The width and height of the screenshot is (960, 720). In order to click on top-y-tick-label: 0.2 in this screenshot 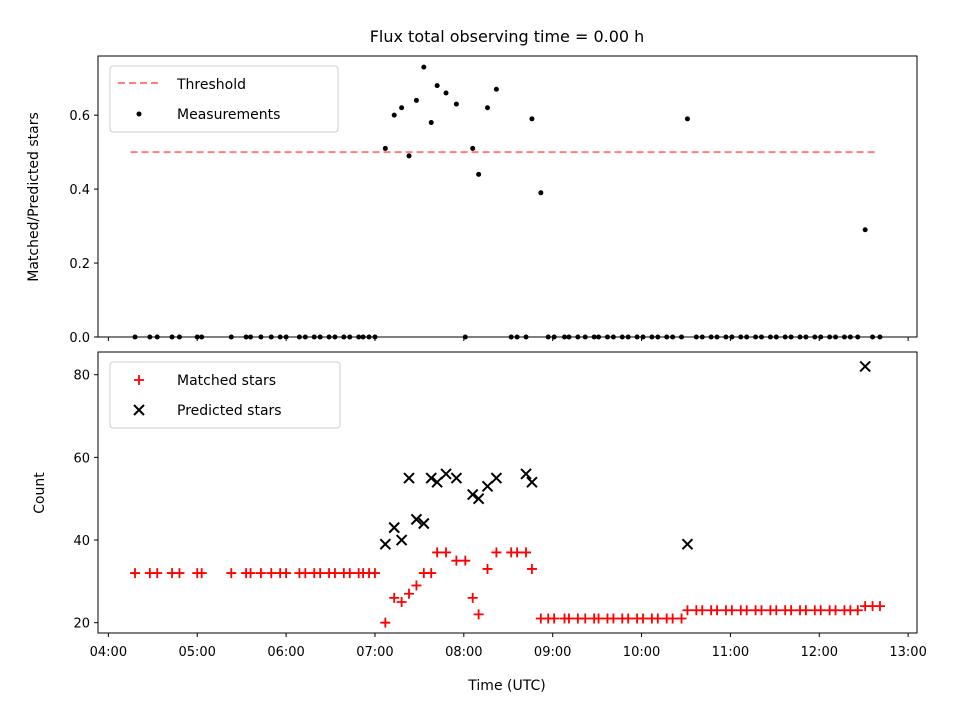, I will do `click(79, 264)`.